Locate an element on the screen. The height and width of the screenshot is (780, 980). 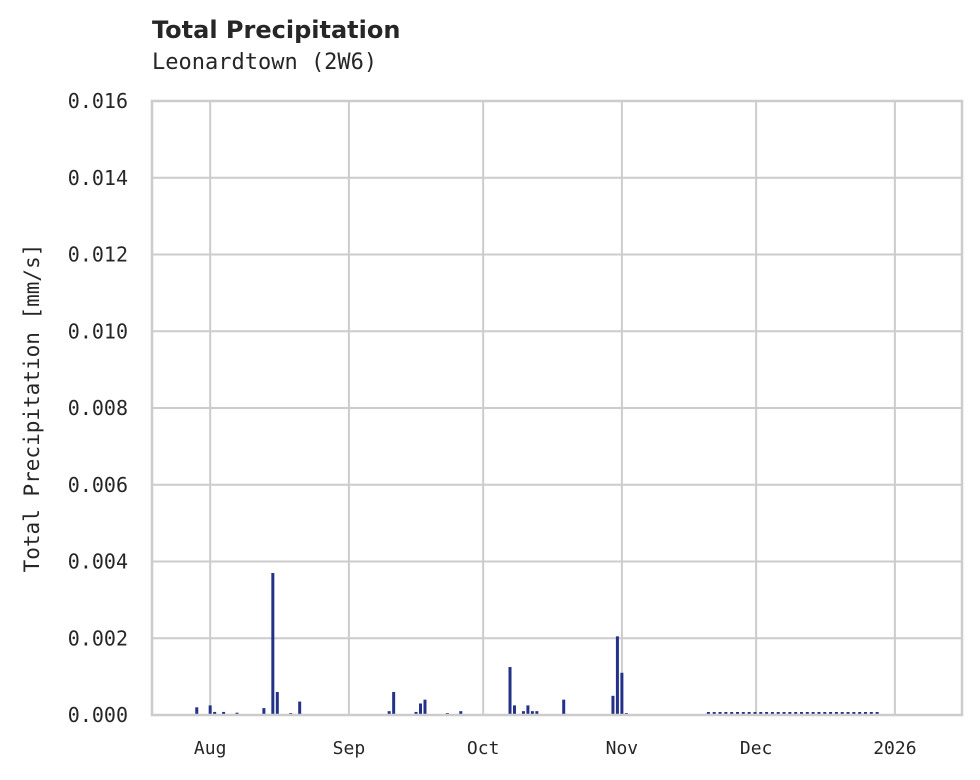
y-tick-label: 0.016 is located at coordinates (98, 101).